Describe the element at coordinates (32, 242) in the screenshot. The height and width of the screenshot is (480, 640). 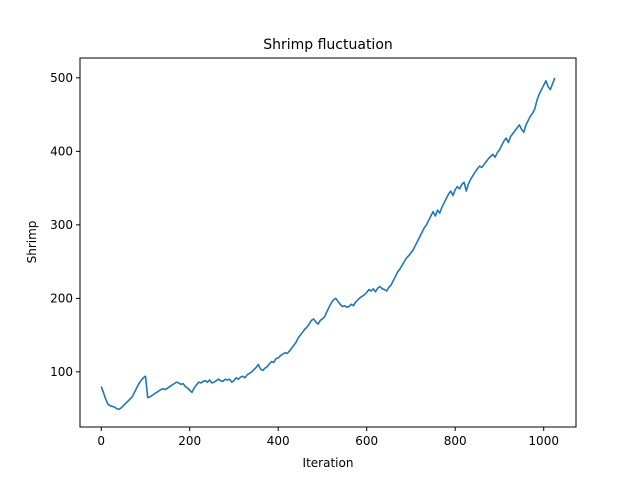
I see `y-axis-label: Shrimp` at that location.